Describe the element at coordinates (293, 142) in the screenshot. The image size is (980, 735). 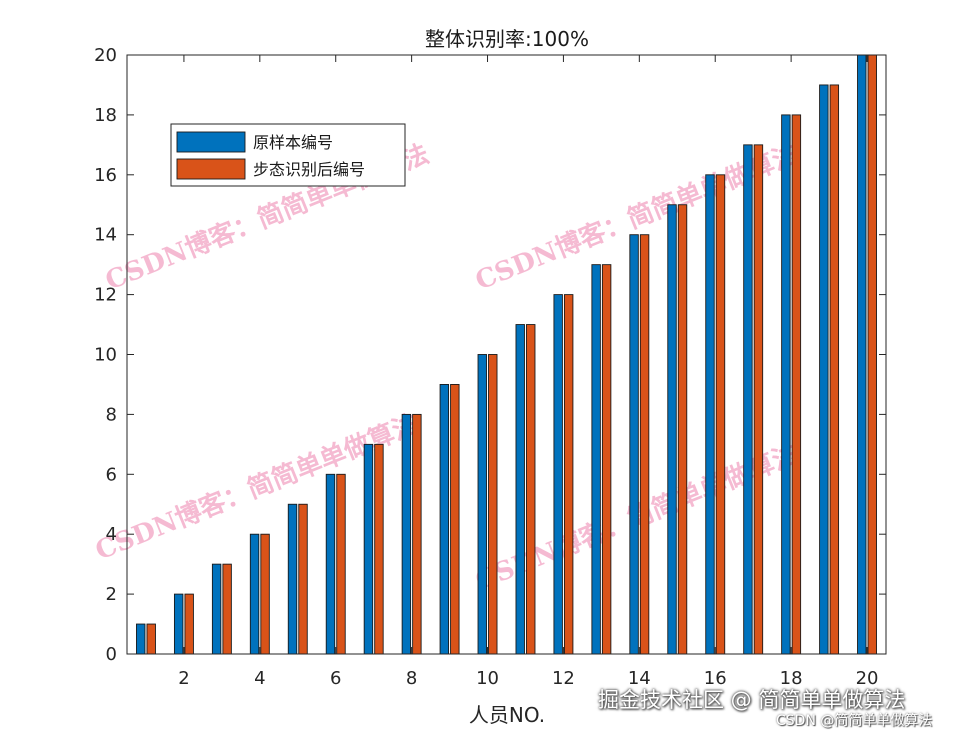
I see `legend-label: 原样本编号` at that location.